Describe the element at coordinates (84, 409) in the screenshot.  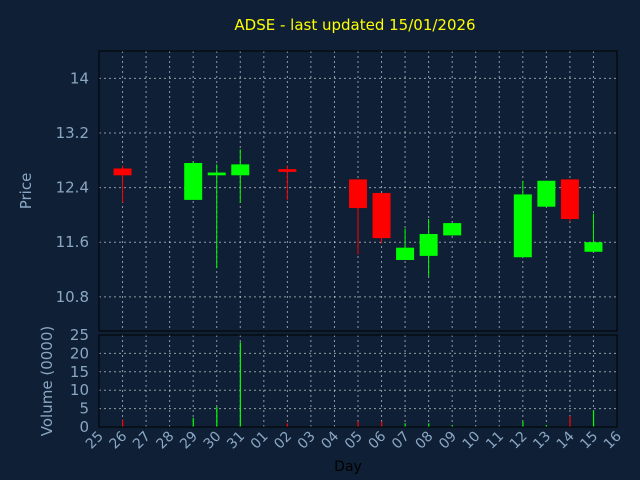
I see `volume-tick-label: 5` at that location.